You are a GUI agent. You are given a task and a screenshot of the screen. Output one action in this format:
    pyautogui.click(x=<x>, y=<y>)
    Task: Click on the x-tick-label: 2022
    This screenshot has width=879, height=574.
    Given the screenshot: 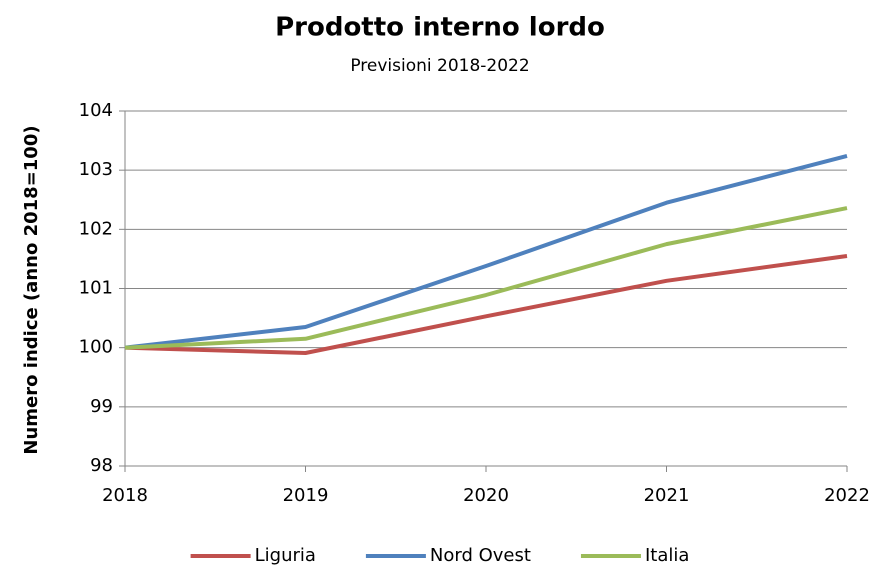 What is the action you would take?
    pyautogui.click(x=847, y=495)
    